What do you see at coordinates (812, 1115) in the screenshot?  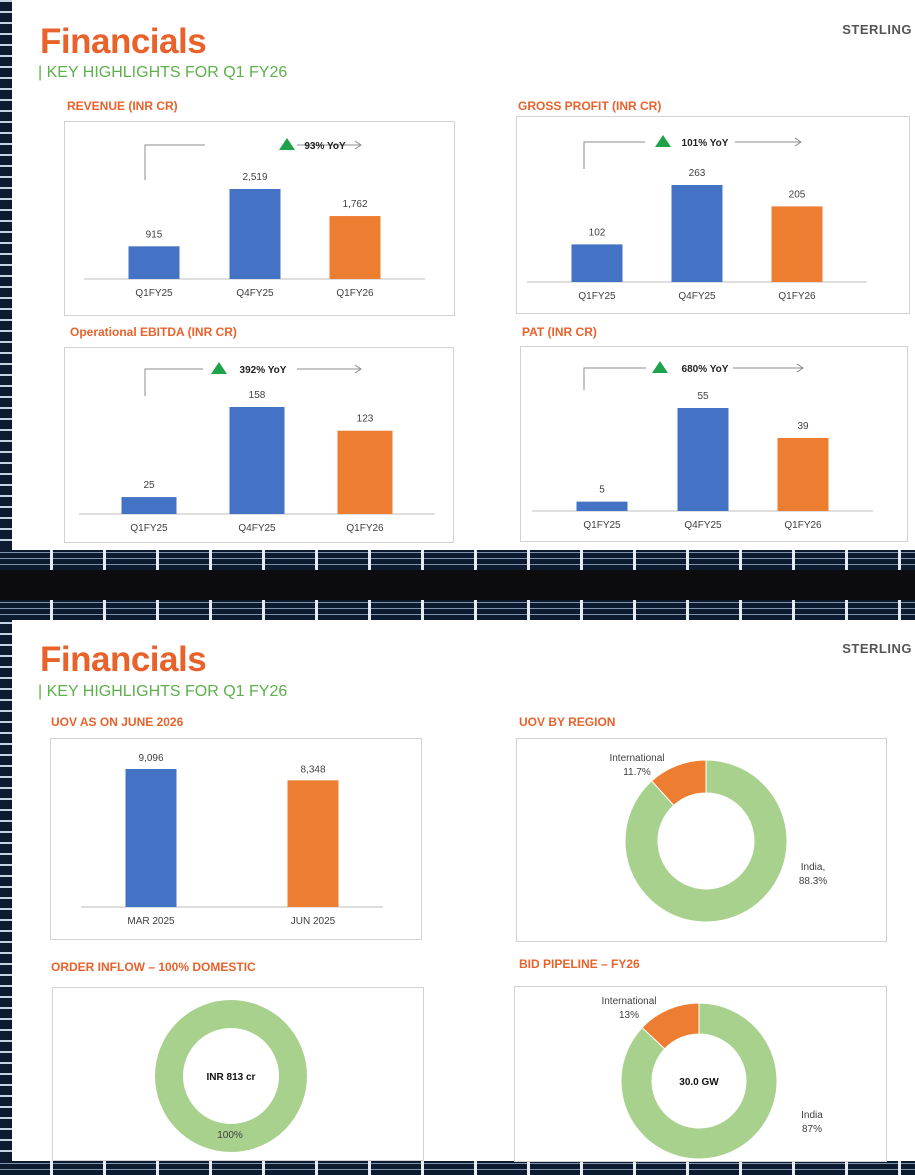 I see `slice-label: India` at bounding box center [812, 1115].